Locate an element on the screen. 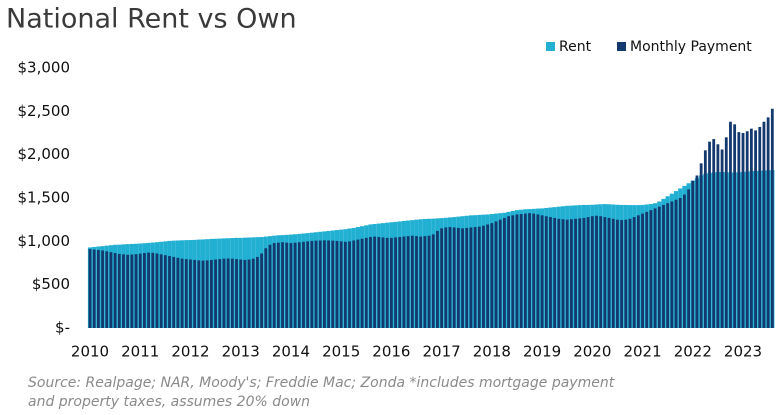  source-note: and property taxes, assumes 20% down is located at coordinates (169, 402).